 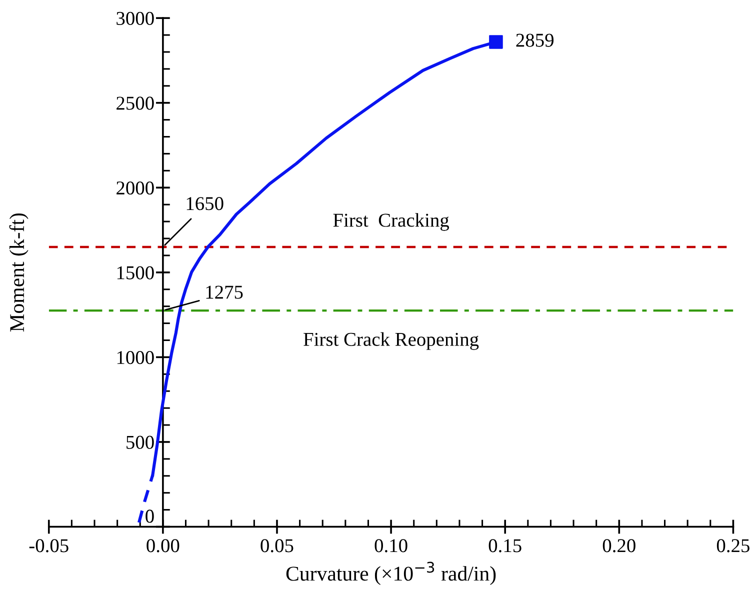 What do you see at coordinates (733, 545) in the screenshot?
I see `x-tick-label: 0.25` at bounding box center [733, 545].